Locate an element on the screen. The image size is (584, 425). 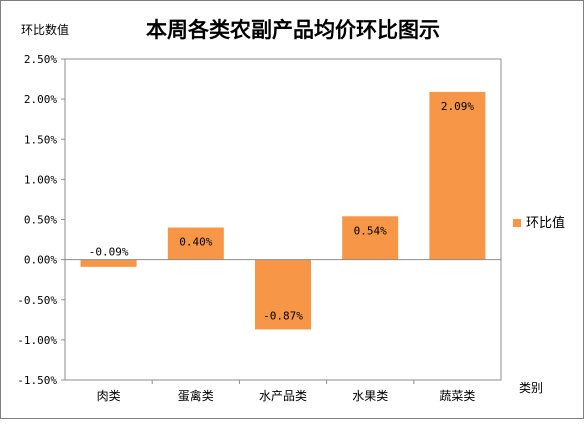
y-tick-label: 2.00% is located at coordinates (40, 99).